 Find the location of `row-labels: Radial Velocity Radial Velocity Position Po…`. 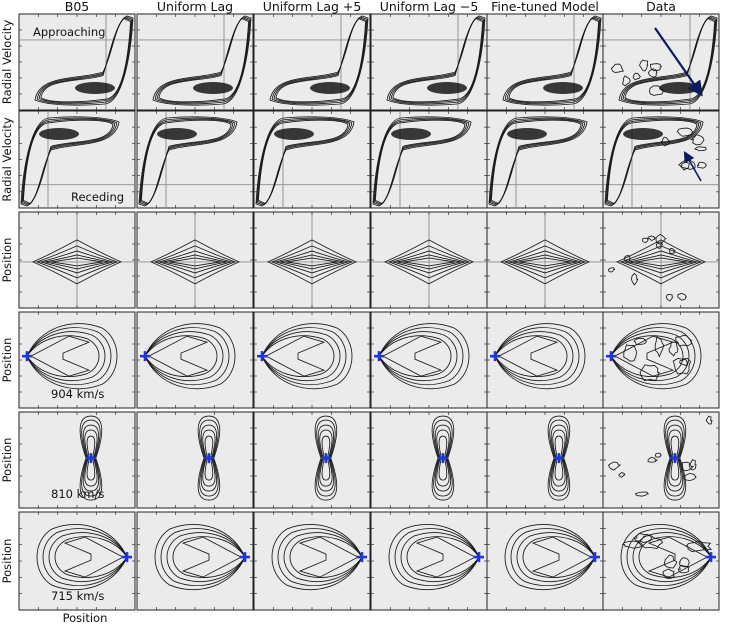

row-labels: Radial Velocity Radial Velocity Position Po… is located at coordinates (7, 302).